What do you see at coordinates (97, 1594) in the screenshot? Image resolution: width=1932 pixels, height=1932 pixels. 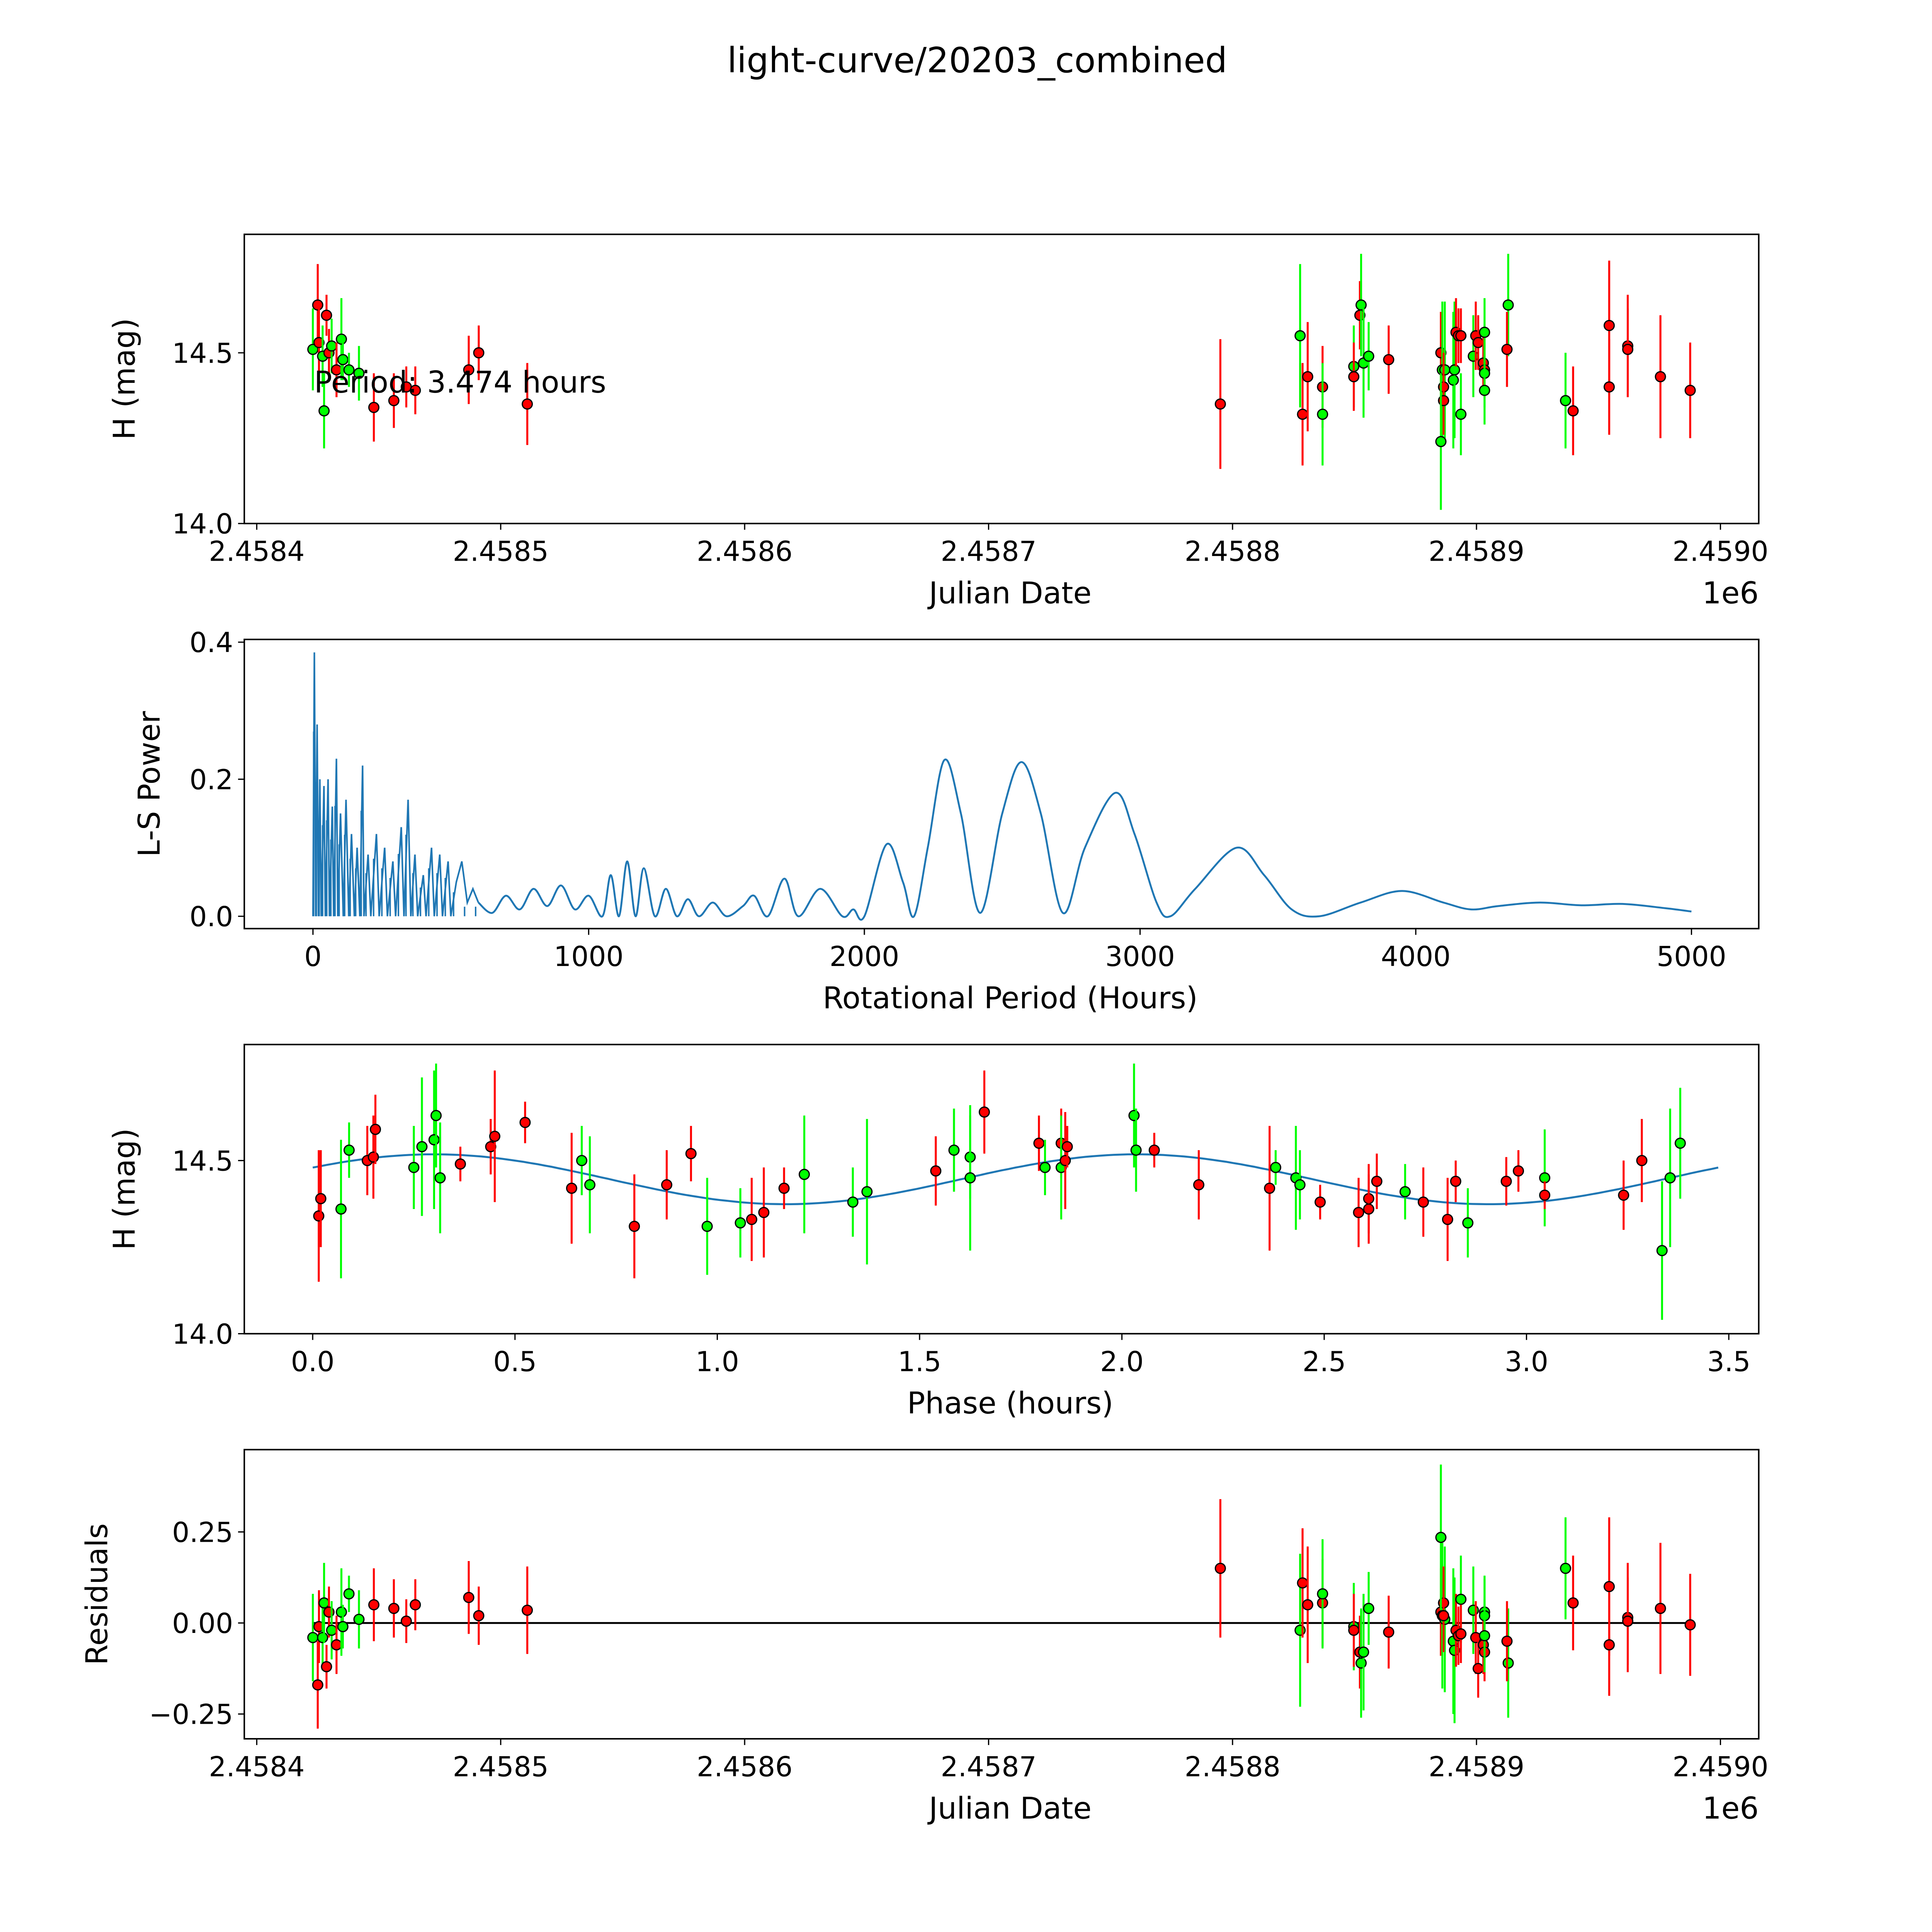 I see `y-axis-label: Residuals` at bounding box center [97, 1594].